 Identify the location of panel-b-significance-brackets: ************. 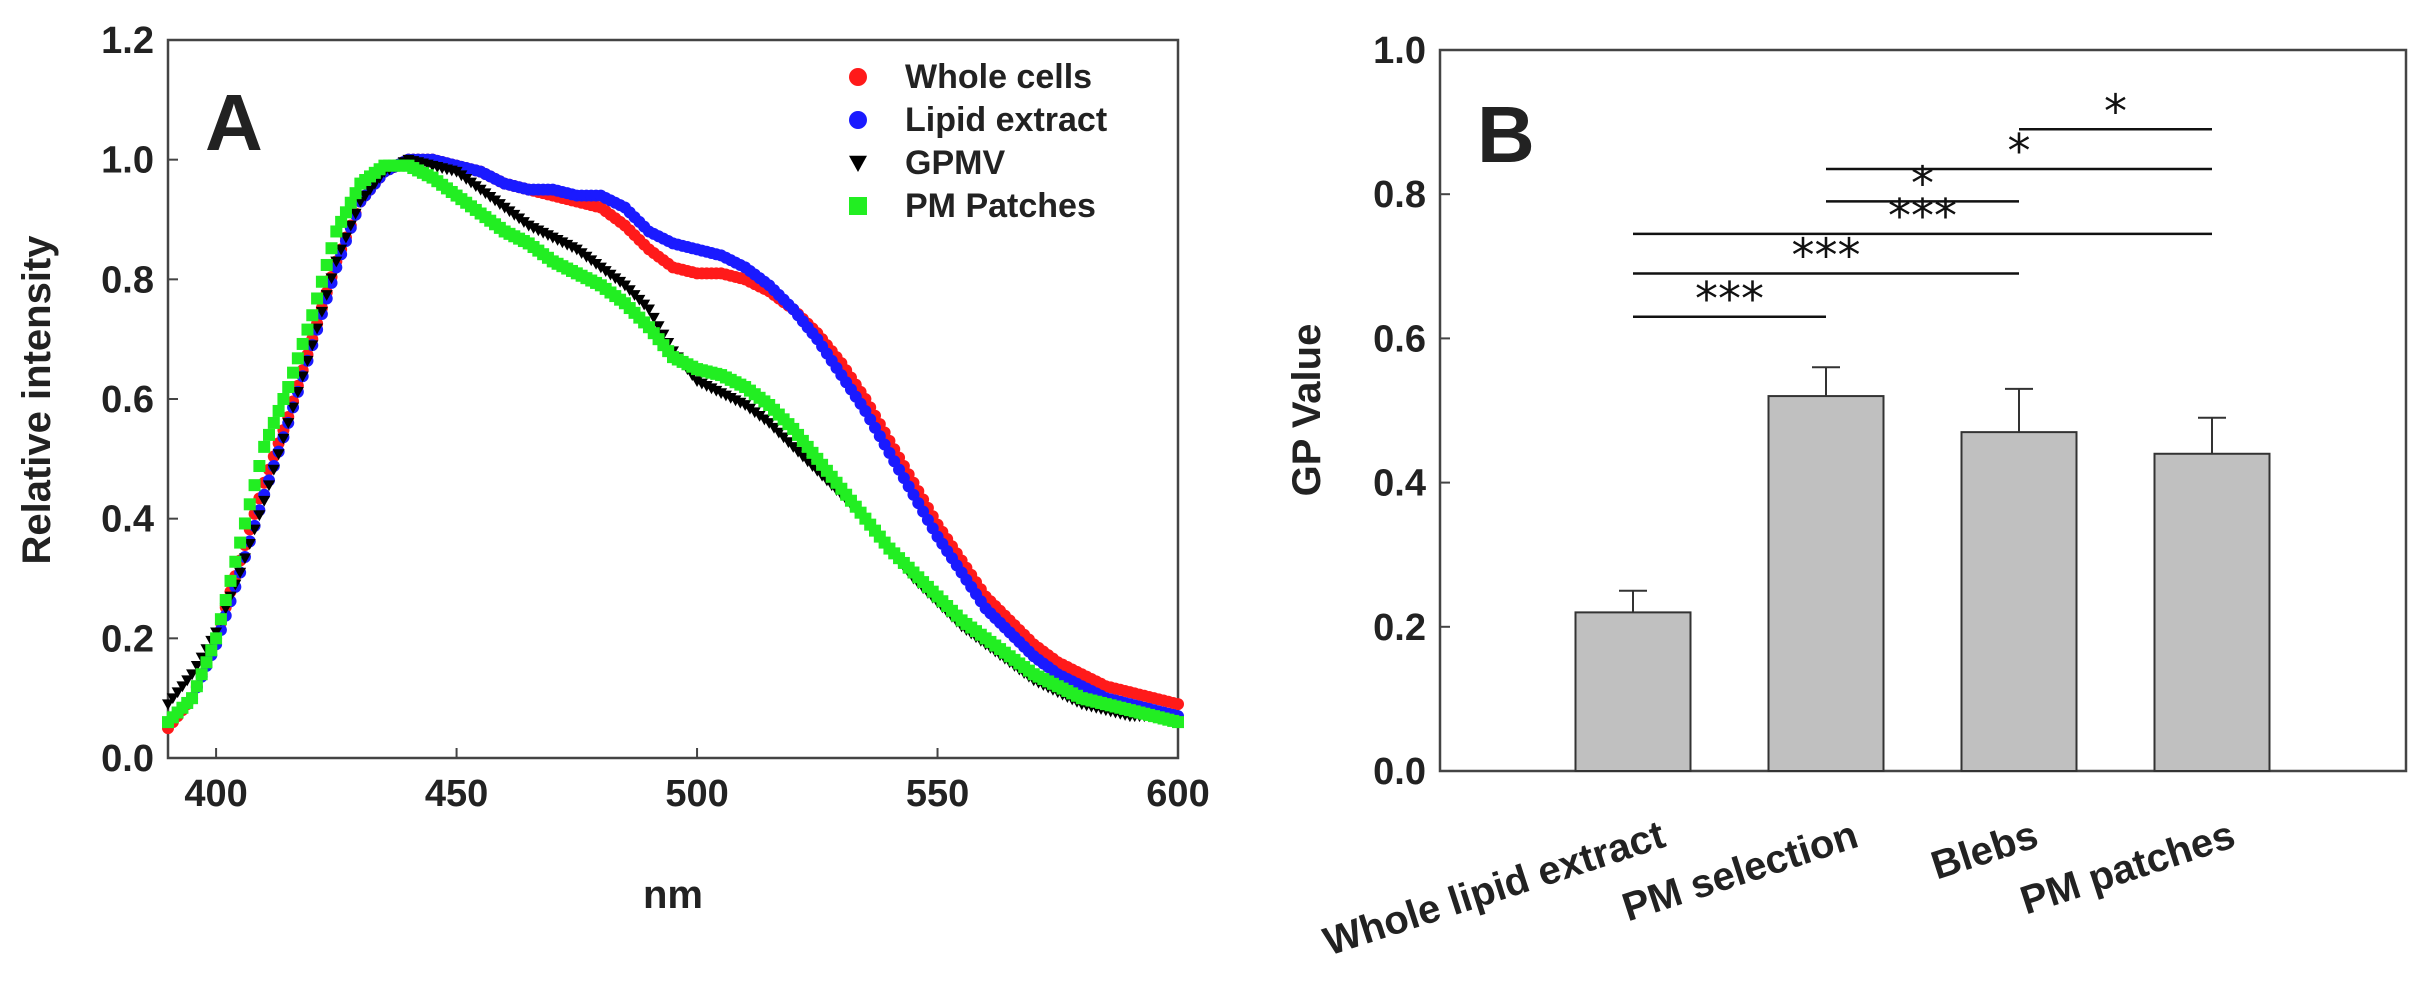
(1922, 205).